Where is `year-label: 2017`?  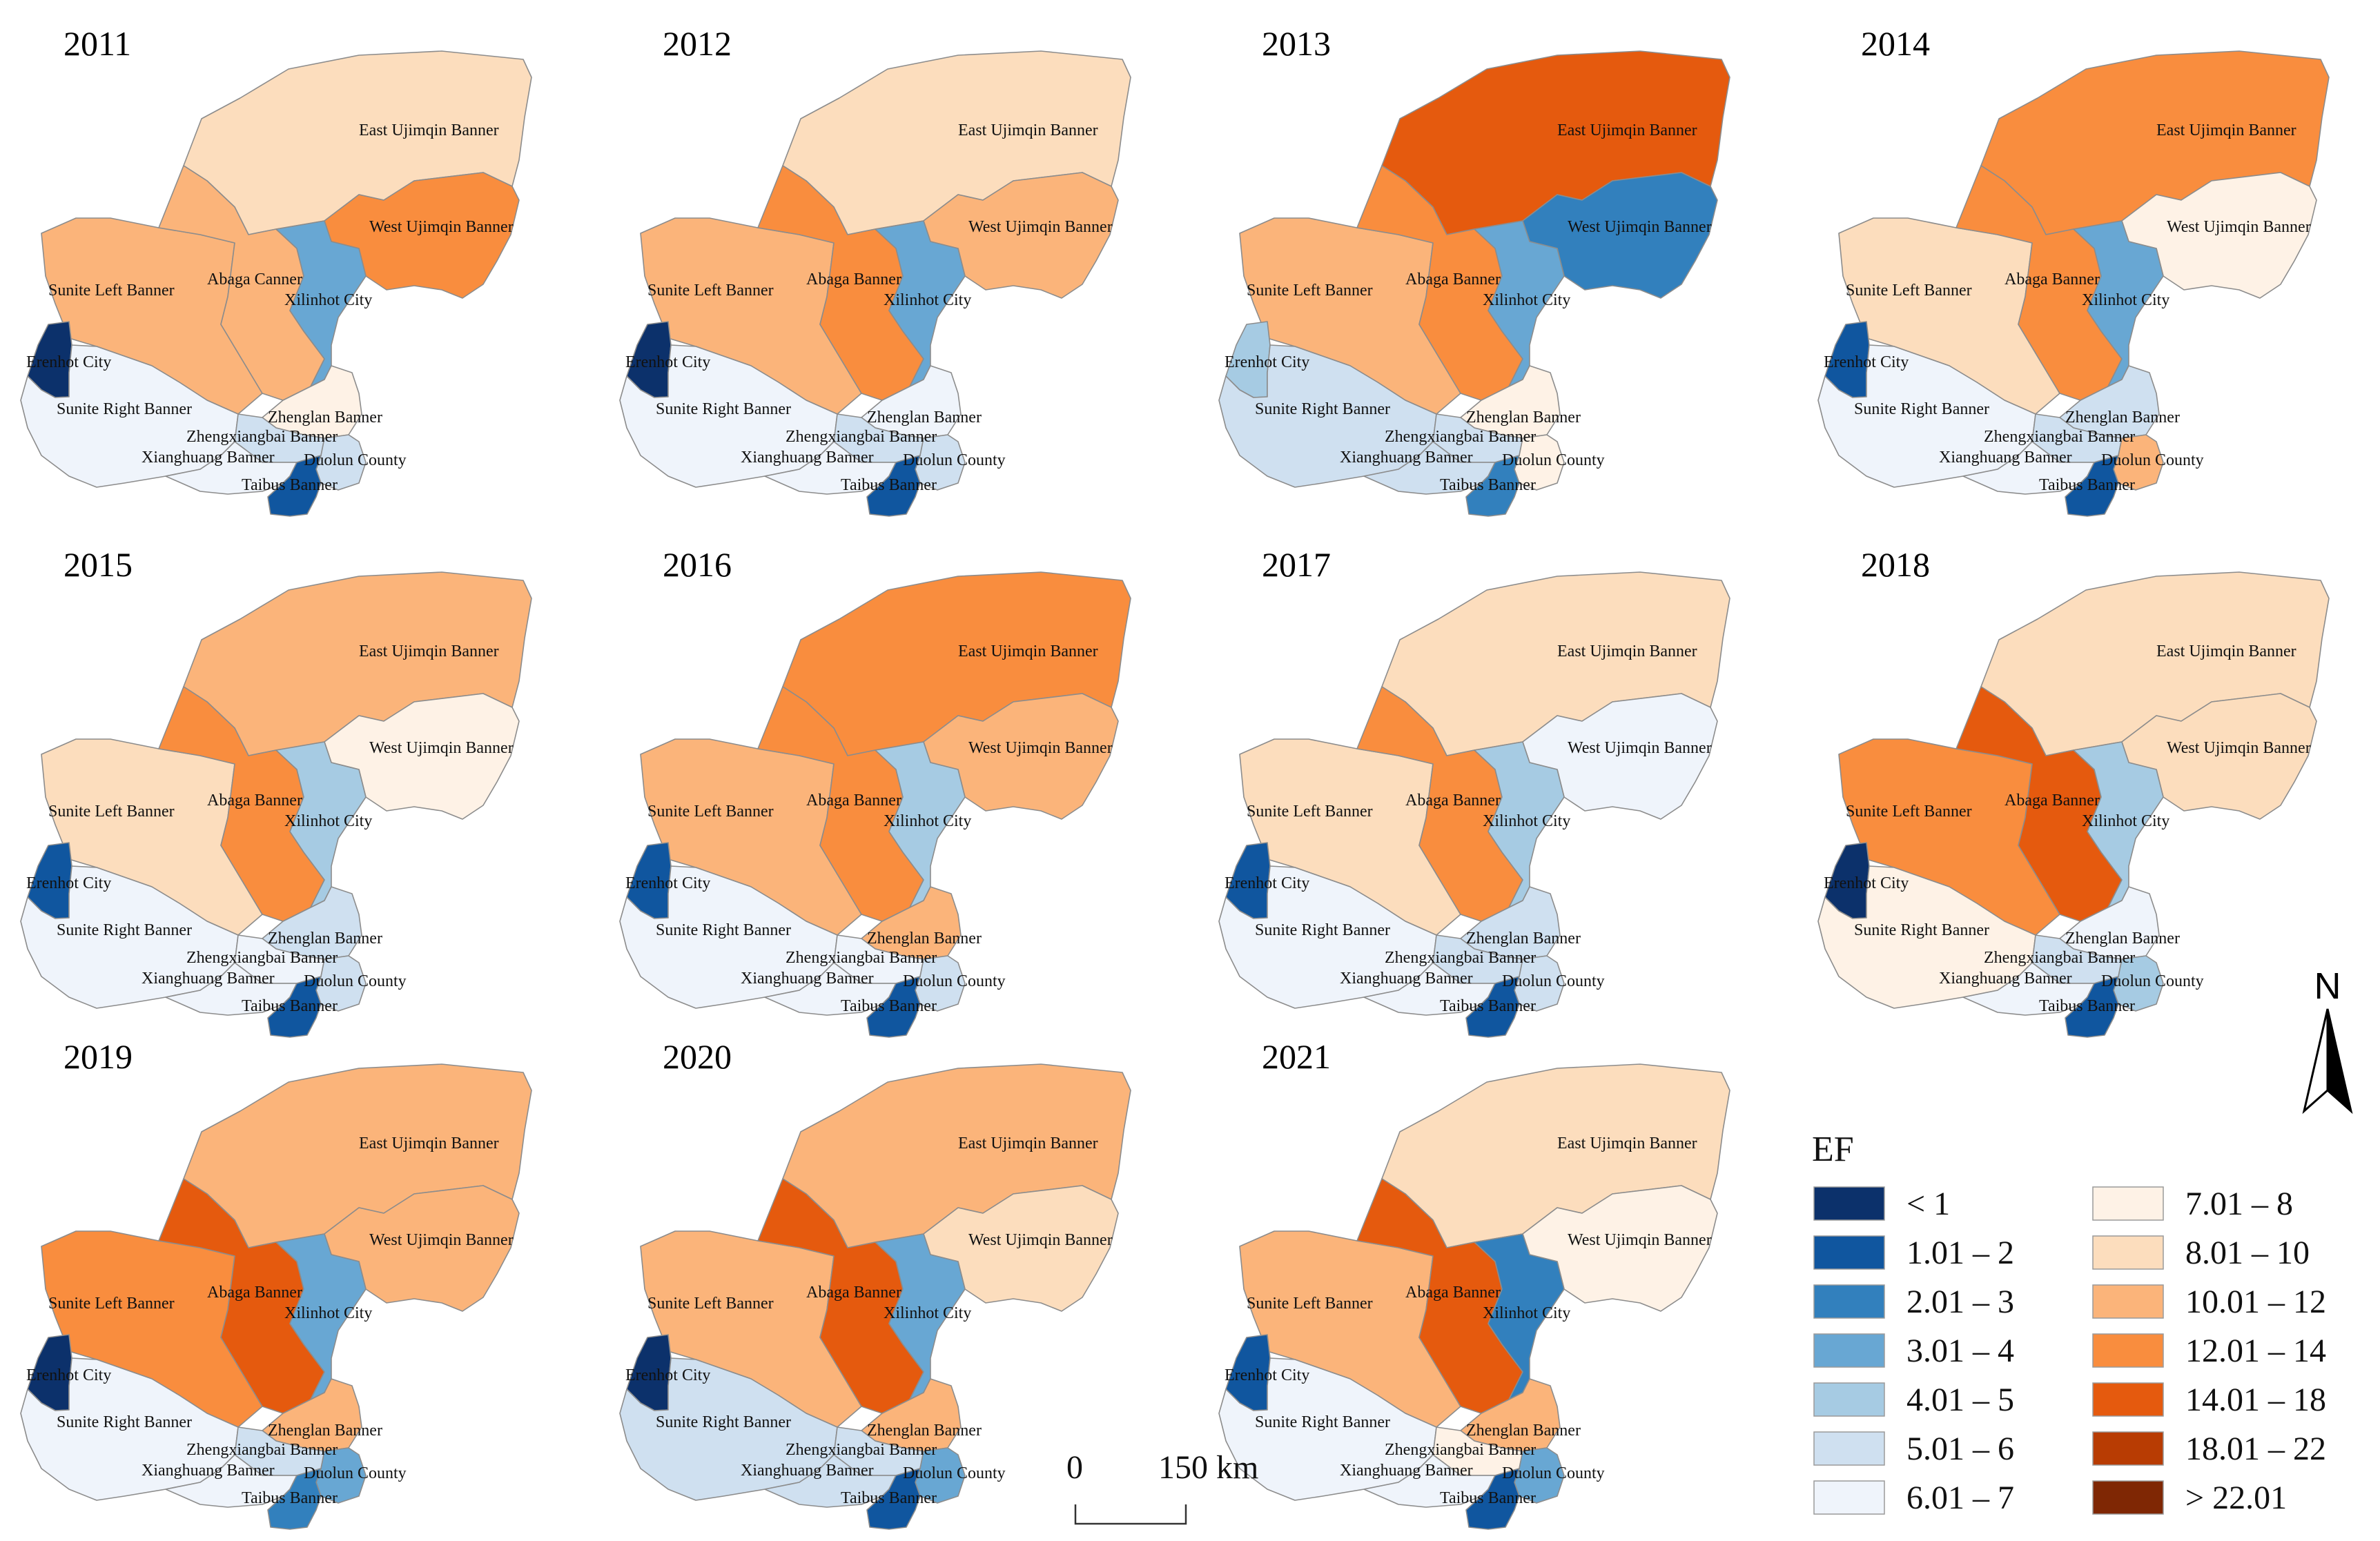 year-label: 2017 is located at coordinates (1296, 564).